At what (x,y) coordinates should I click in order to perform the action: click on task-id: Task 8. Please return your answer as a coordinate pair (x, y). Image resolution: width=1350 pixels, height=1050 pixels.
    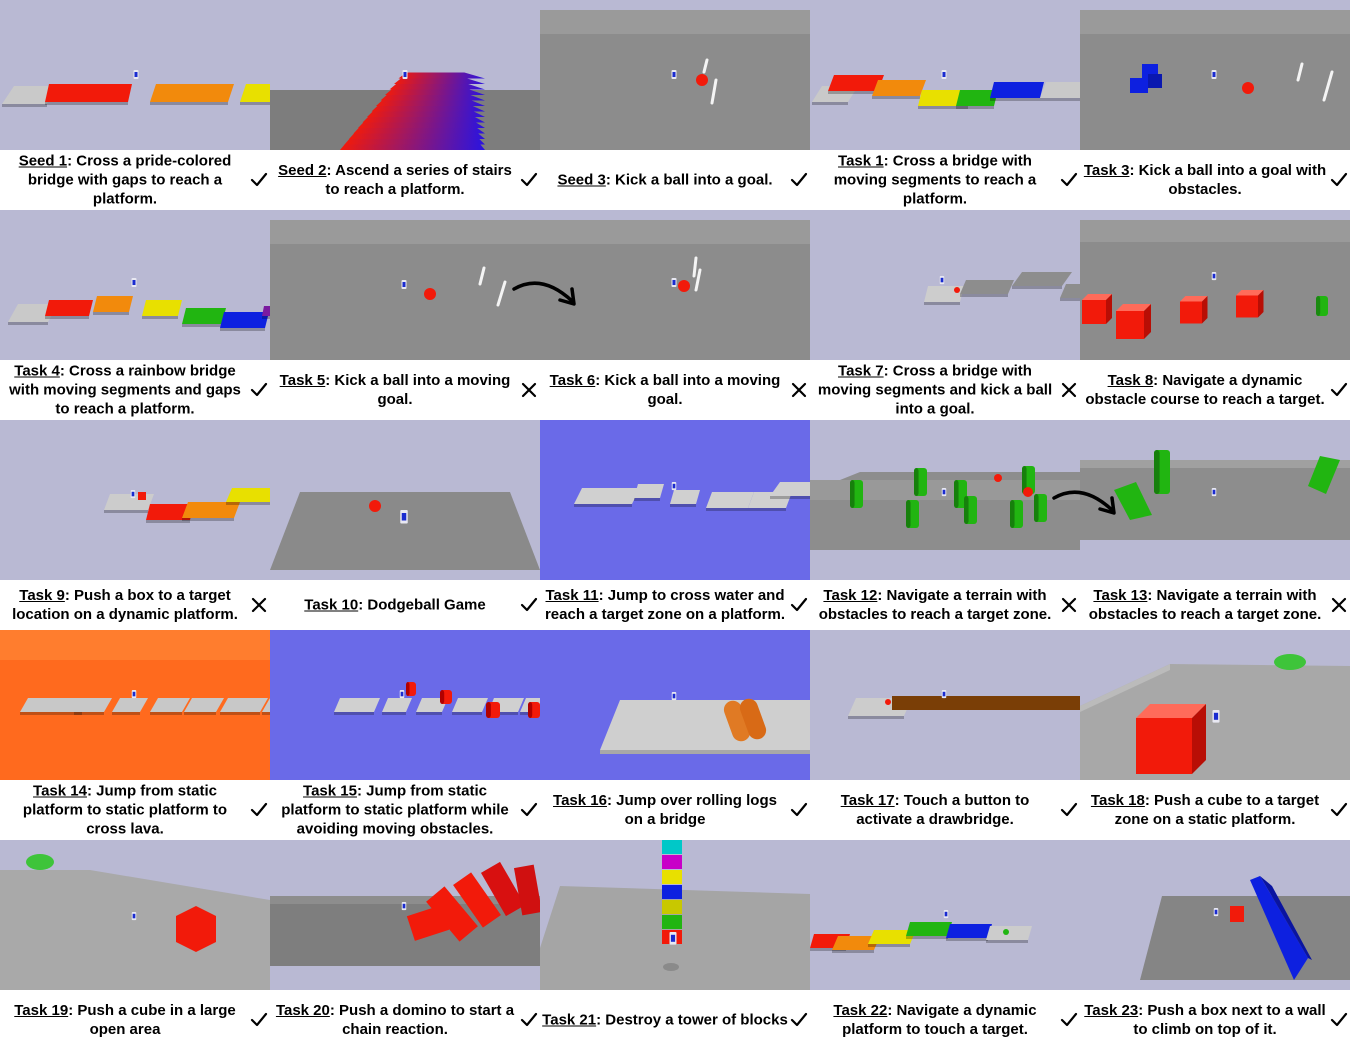
    Looking at the image, I should click on (1130, 380).